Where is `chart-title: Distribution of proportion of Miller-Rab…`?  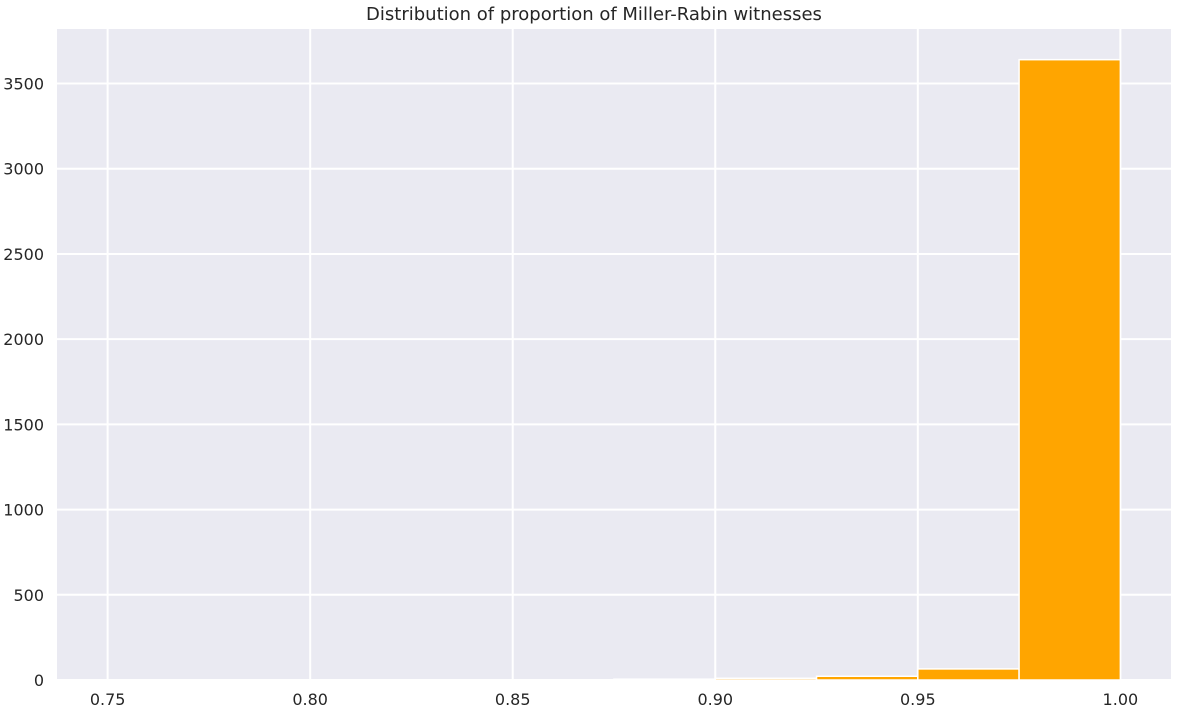 chart-title: Distribution of proportion of Miller-Rab… is located at coordinates (594, 14).